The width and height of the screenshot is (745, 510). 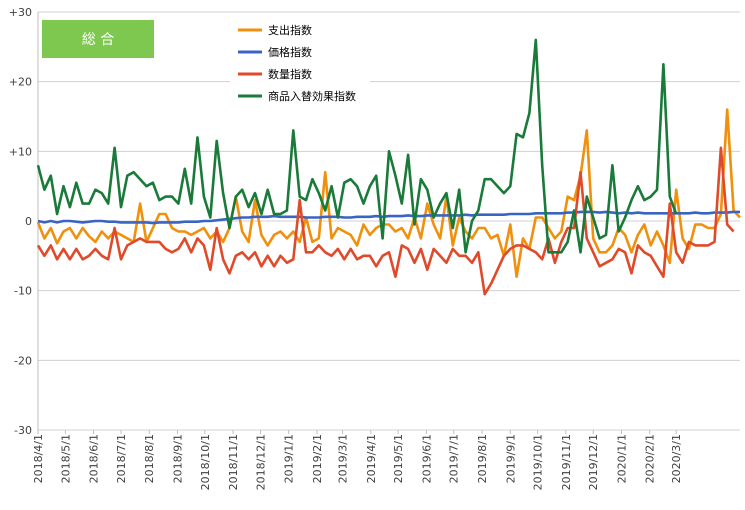 I want to click on badge-label: 総 合, so click(x=98, y=40).